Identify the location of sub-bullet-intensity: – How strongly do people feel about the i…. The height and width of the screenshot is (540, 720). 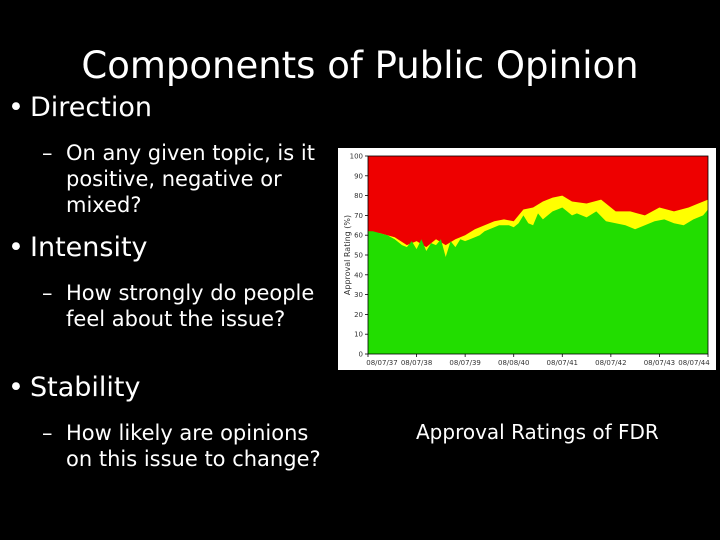
(192, 306).